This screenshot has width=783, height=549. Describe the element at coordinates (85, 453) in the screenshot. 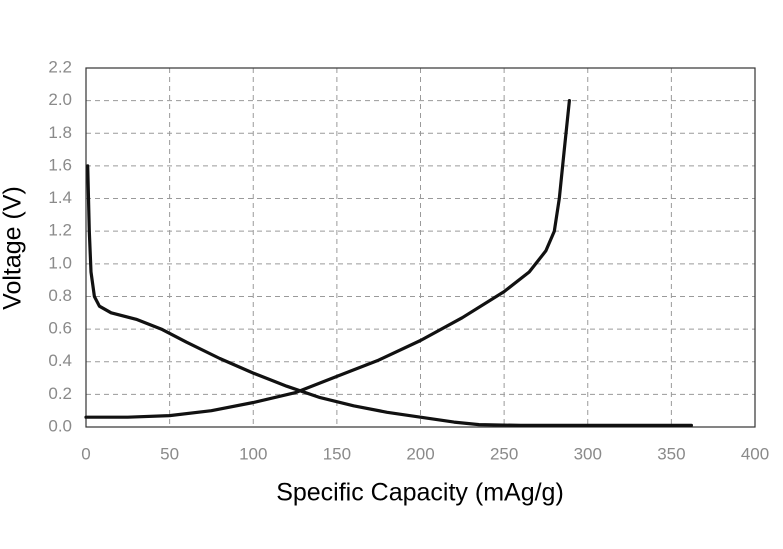

I see `x-tick-label: 0` at that location.